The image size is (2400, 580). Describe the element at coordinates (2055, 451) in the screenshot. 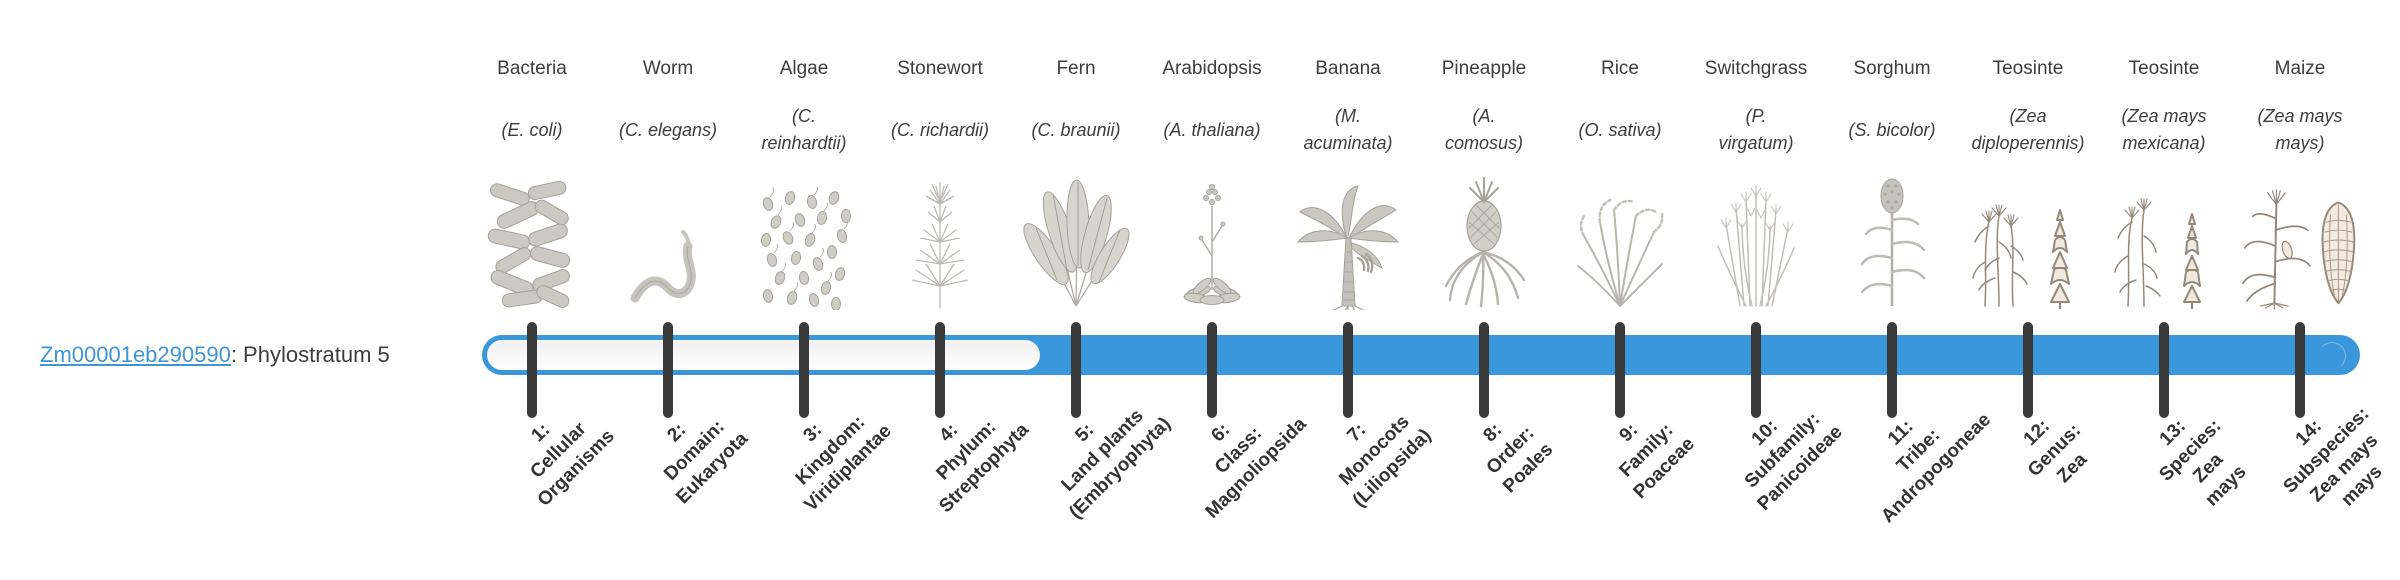

I see `stratum-label-12: 12: Genus: Zea` at that location.